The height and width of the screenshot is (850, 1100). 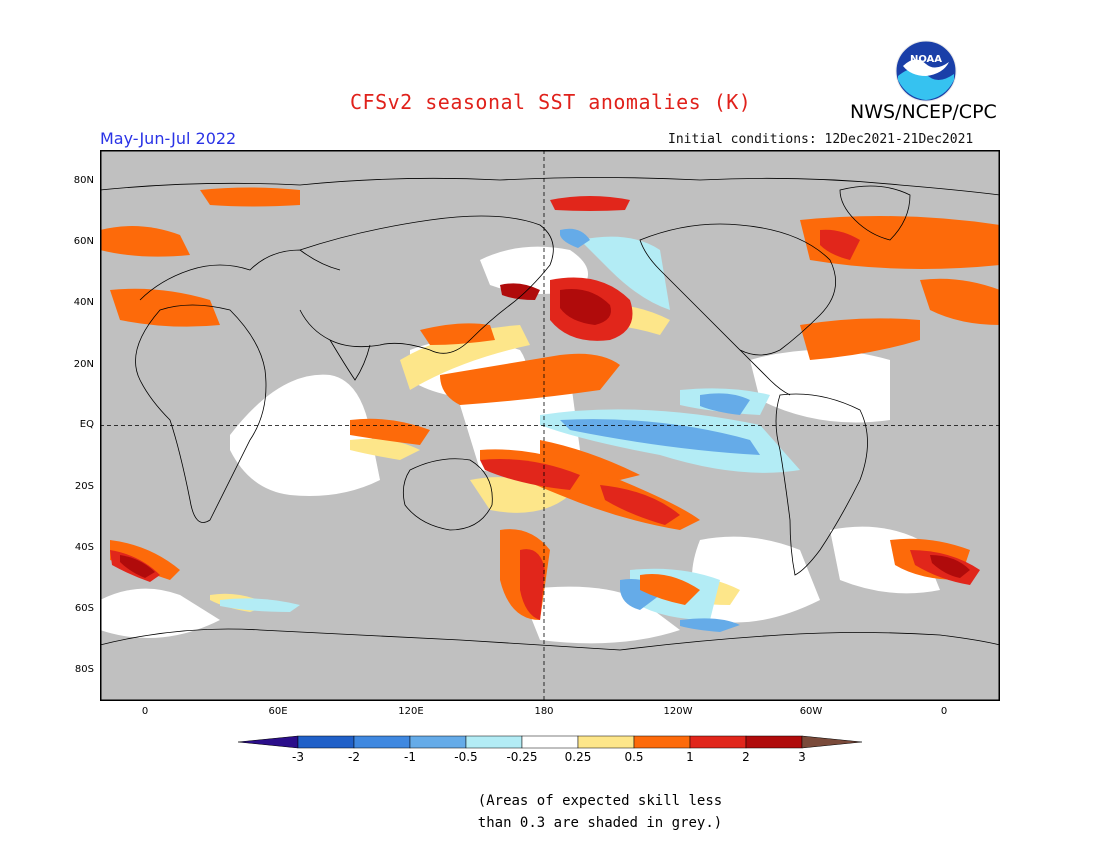 What do you see at coordinates (746, 757) in the screenshot?
I see `colorbar-label: 2` at bounding box center [746, 757].